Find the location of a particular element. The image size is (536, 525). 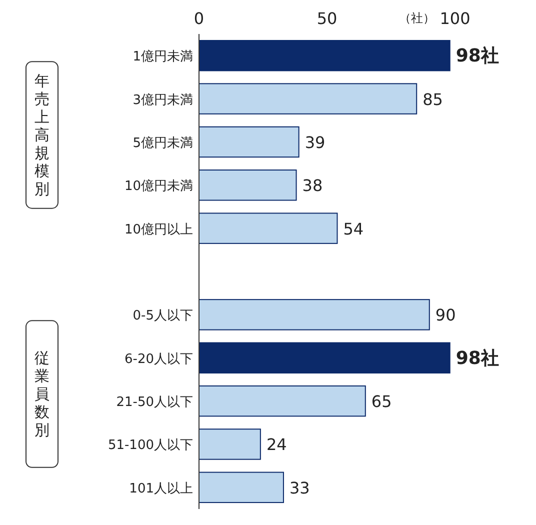

x-tick-label: 0 is located at coordinates (199, 18).